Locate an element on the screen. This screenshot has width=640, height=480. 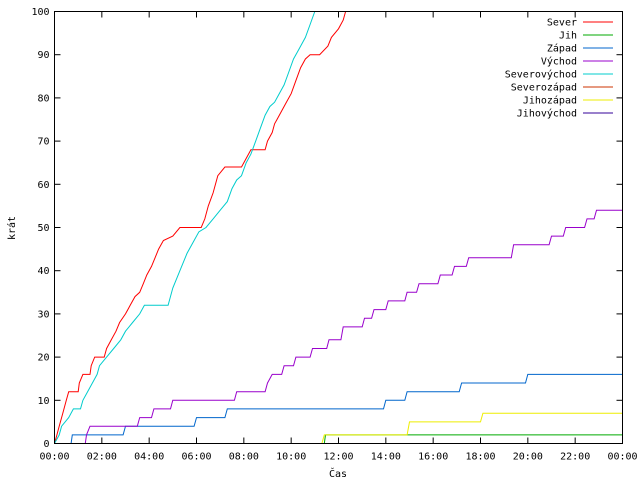
x-tick-label: 16:00 is located at coordinates (433, 457).